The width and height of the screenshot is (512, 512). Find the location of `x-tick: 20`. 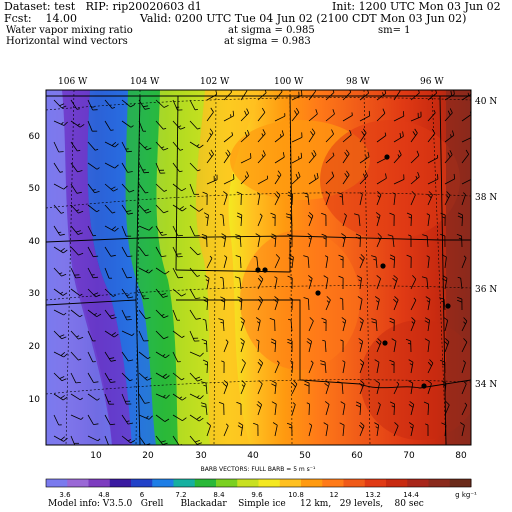

x-tick: 20 is located at coordinates (148, 456).